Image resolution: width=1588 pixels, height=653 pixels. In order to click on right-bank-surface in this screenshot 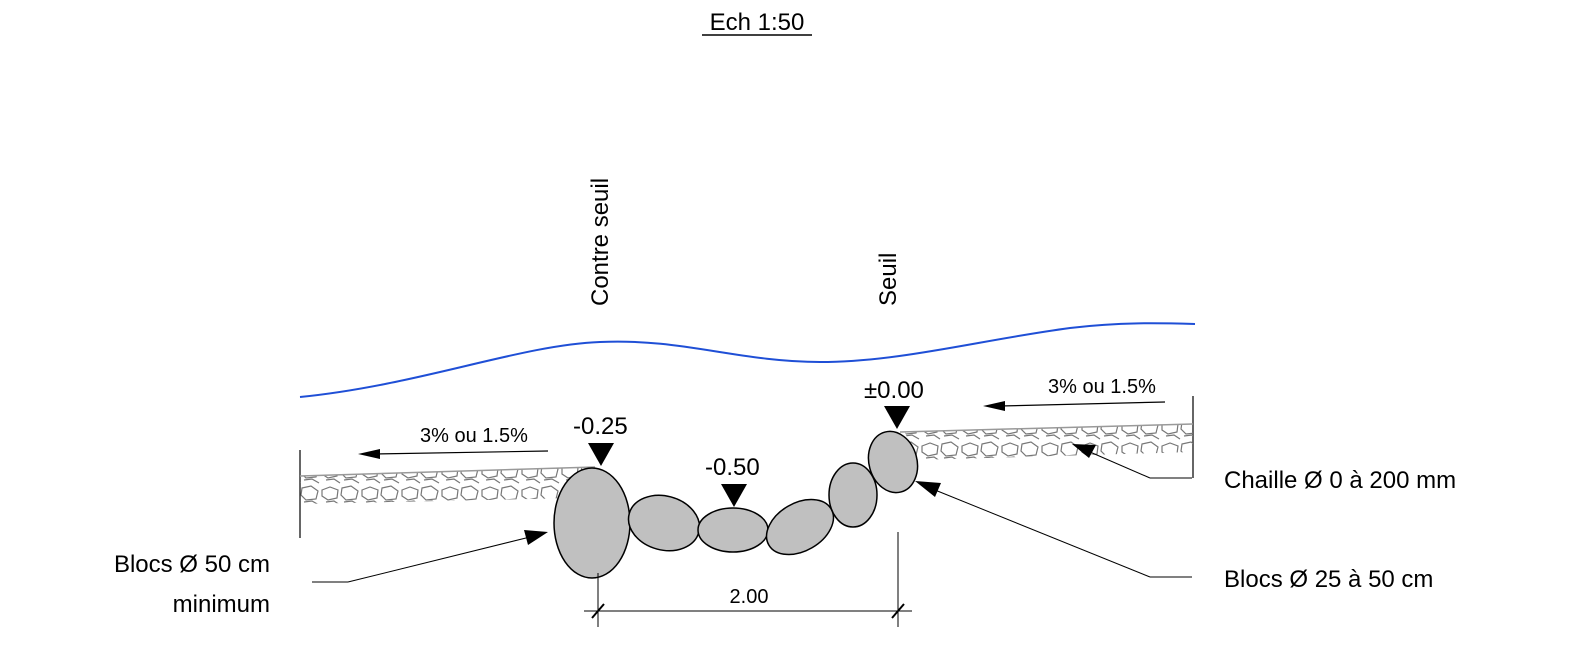, I will do `click(1046, 428)`.